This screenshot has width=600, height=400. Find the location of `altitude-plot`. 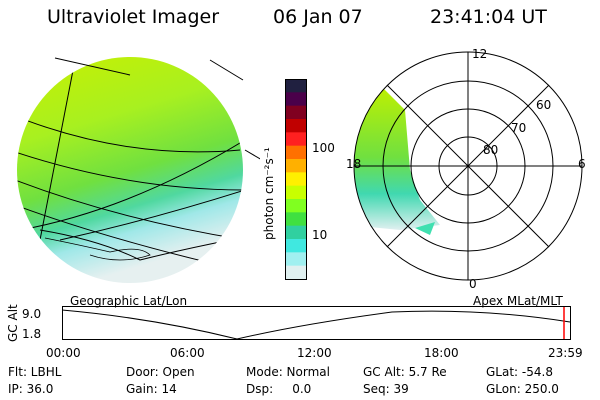

altitude-plot is located at coordinates (316, 323).